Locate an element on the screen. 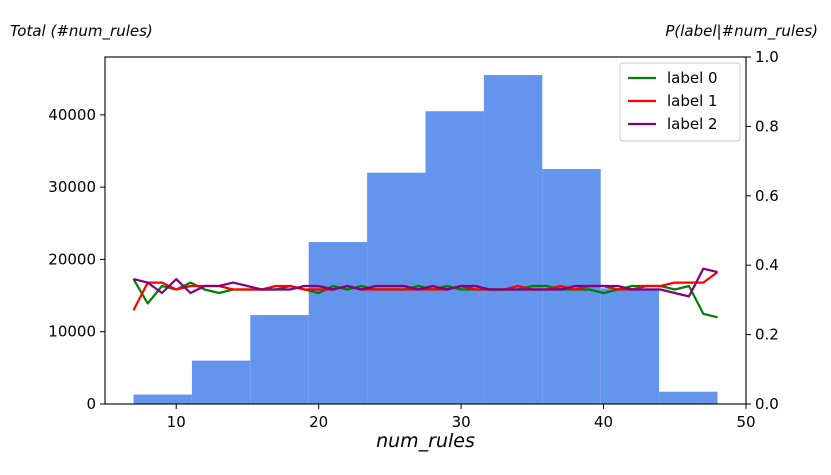 This screenshot has width=831, height=475. right-axis-title: P(label|#num_rules) is located at coordinates (741, 31).